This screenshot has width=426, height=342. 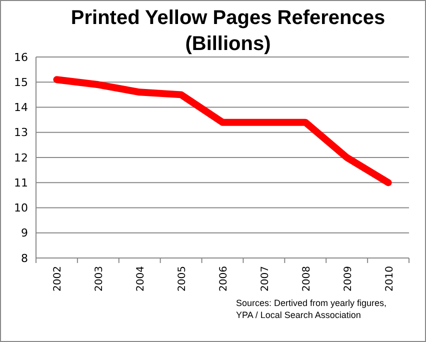 What do you see at coordinates (306, 279) in the screenshot?
I see `x-tick-label: 2008` at bounding box center [306, 279].